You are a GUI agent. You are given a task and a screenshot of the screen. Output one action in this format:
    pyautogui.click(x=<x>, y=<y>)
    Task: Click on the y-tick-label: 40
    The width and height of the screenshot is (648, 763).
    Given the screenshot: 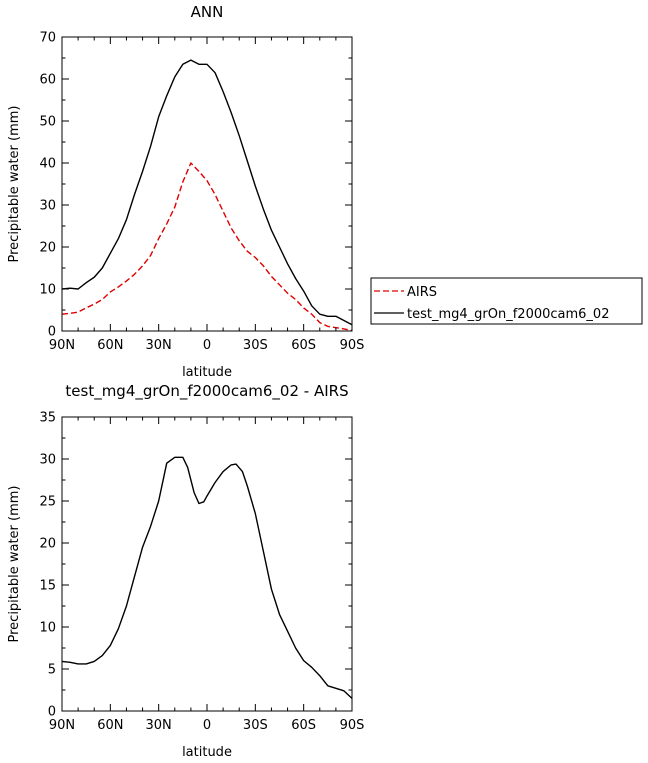 What is the action you would take?
    pyautogui.click(x=47, y=164)
    